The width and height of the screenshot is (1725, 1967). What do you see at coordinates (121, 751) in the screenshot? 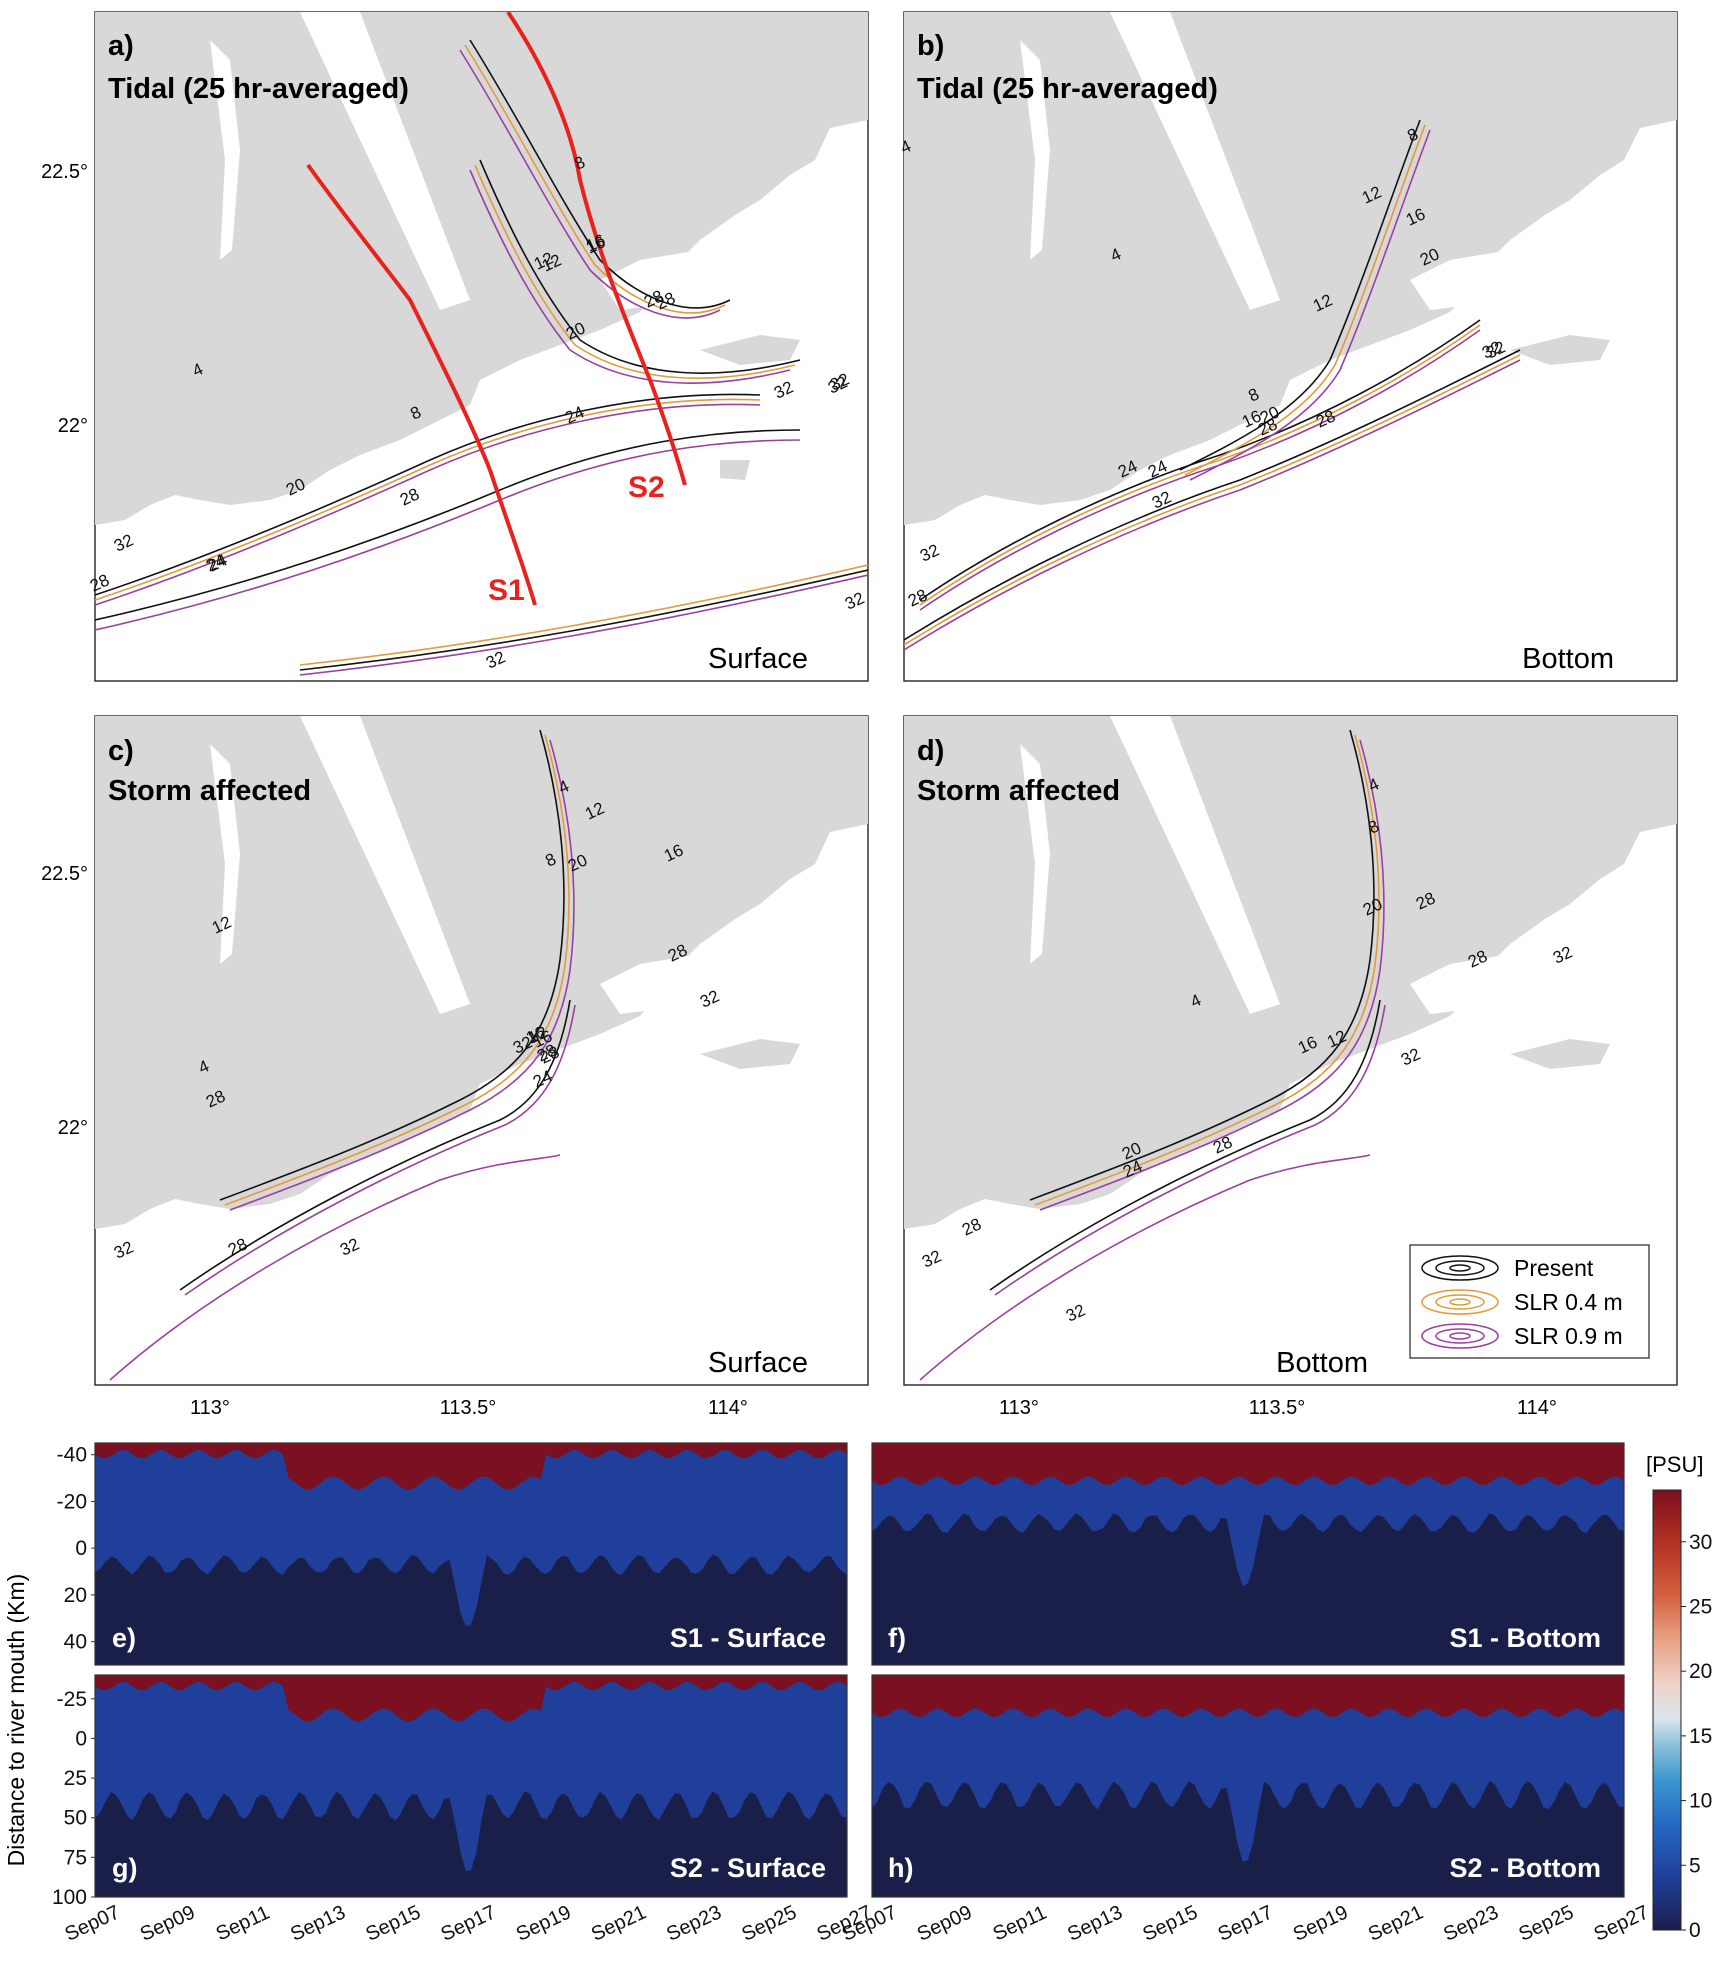
I see `panel-c-letter: c)` at bounding box center [121, 751].